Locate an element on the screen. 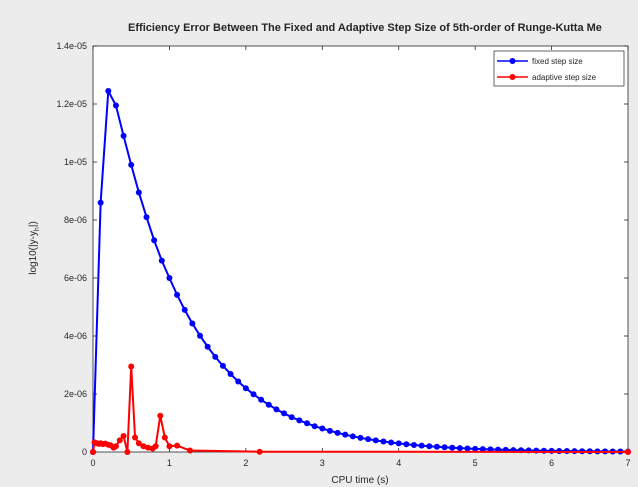 The height and width of the screenshot is (487, 638). y-tick-label: 1e-05 is located at coordinates (75, 162).